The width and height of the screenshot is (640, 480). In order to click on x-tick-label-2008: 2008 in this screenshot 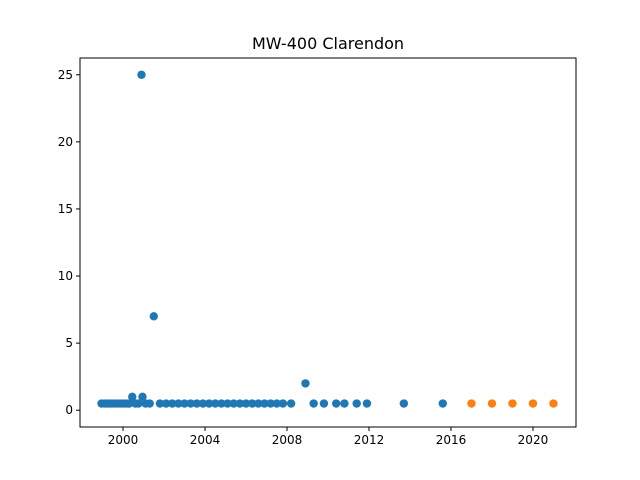, I will do `click(287, 440)`.